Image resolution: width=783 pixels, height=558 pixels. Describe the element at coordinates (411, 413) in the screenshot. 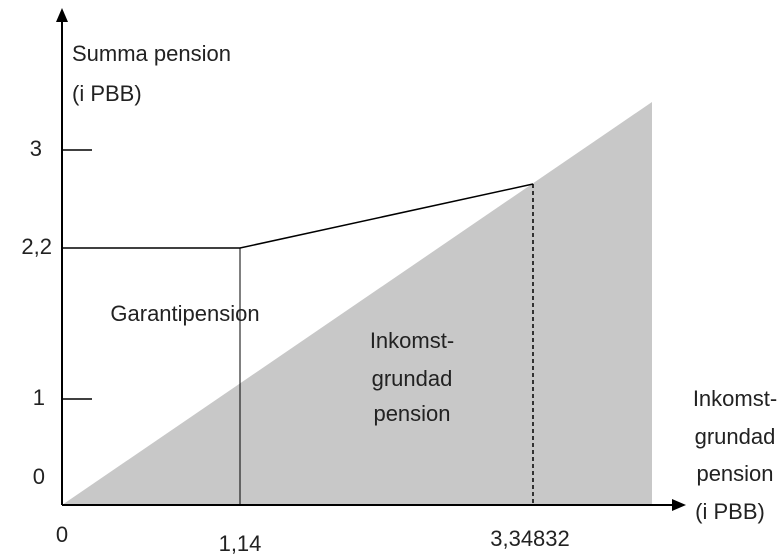

I see `region-label: pension` at that location.